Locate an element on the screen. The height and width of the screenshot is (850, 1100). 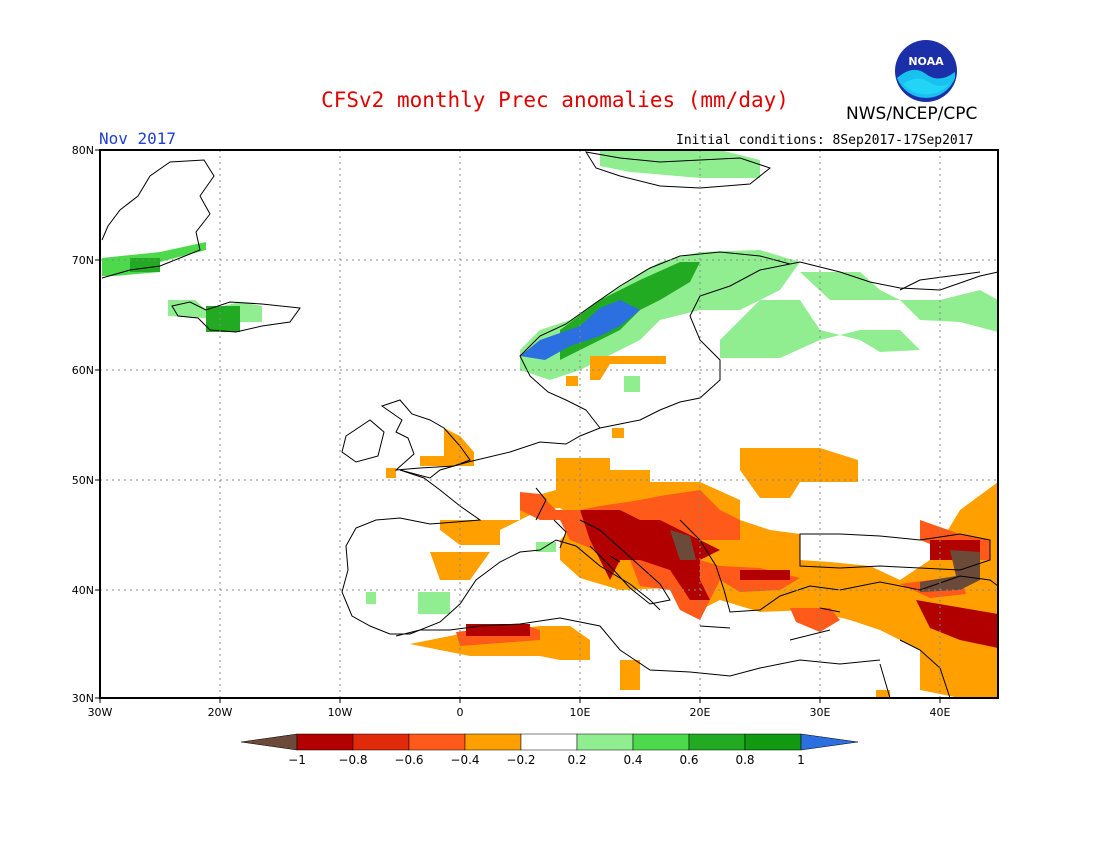
colorbar-tick-label: −0.4 is located at coordinates (464, 760).